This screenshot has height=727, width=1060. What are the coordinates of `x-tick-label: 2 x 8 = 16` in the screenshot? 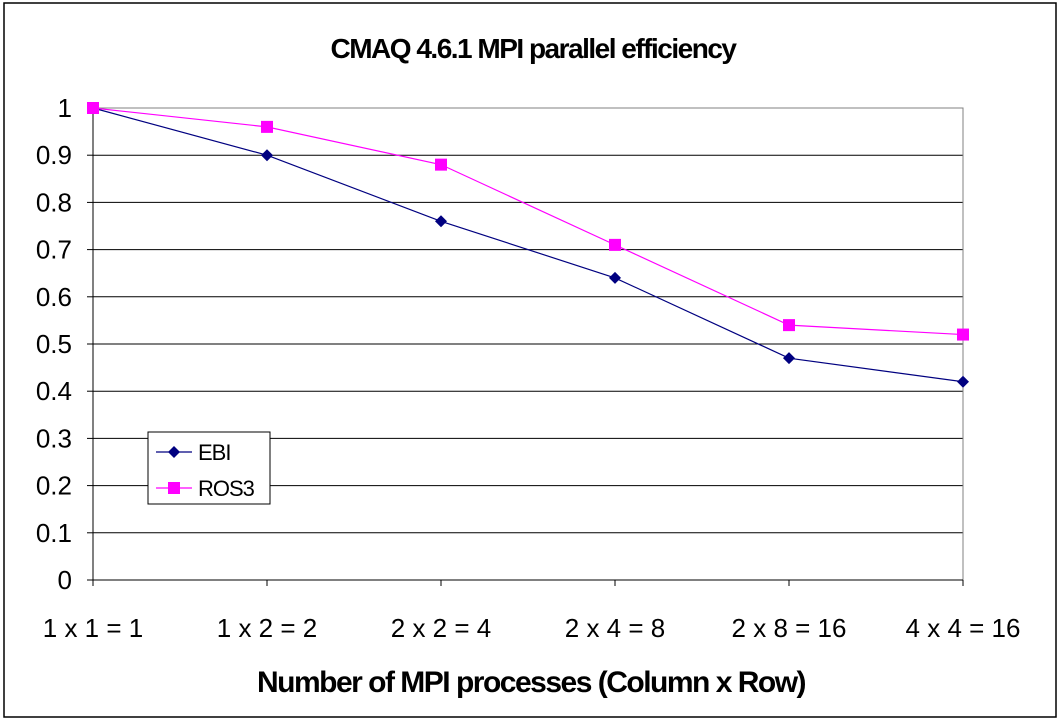 It's located at (789, 628).